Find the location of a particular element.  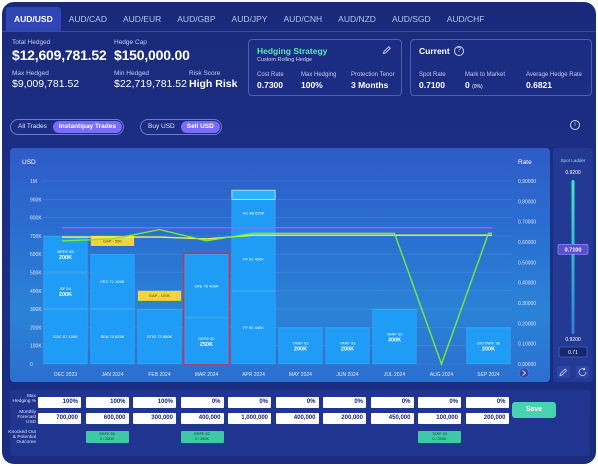

tab-aud-usd: AUD/USD is located at coordinates (33, 19).